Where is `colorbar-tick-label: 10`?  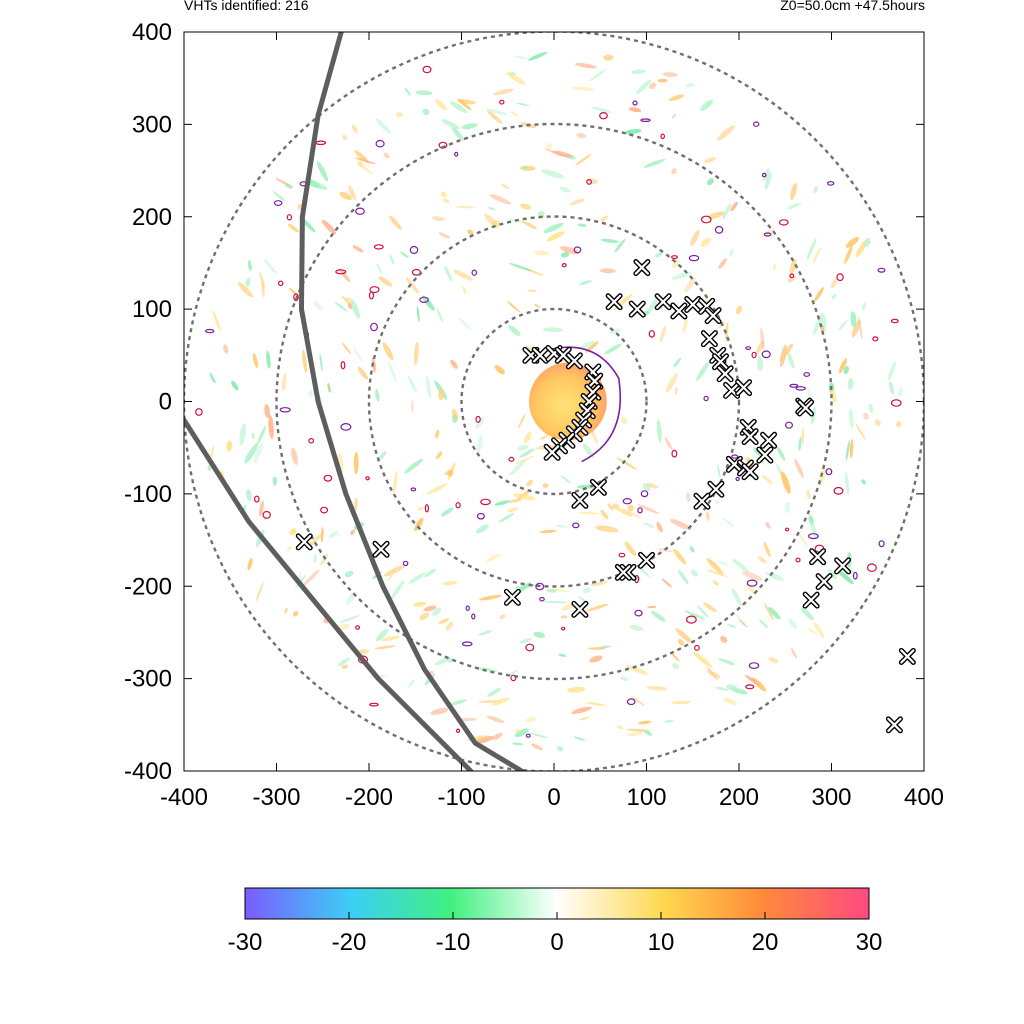
colorbar-tick-label: 10 is located at coordinates (661, 942).